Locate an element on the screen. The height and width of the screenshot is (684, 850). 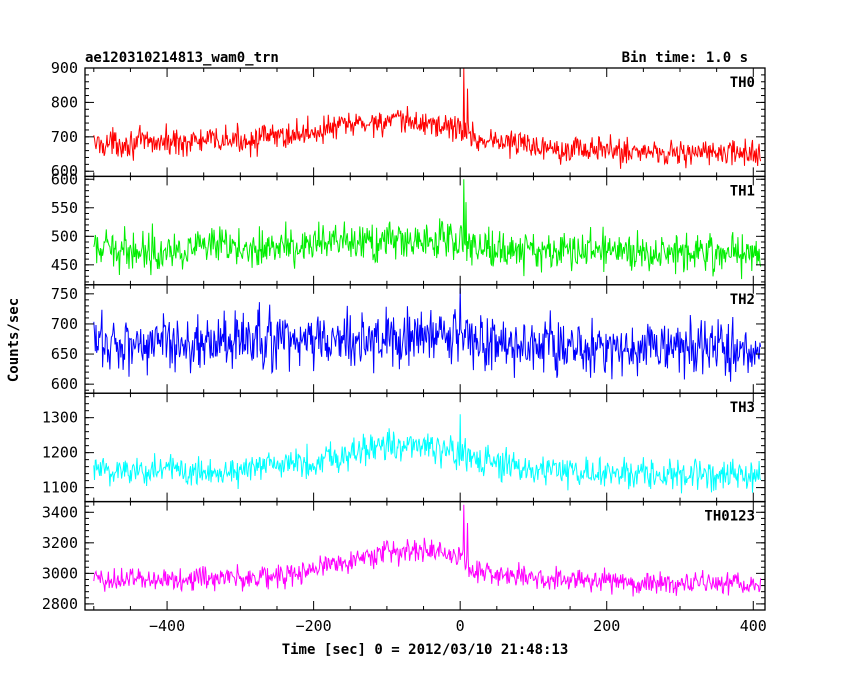
x-axis-label: Time [sec] 0 = 2012/03/10 21:48:13 is located at coordinates (425, 650).